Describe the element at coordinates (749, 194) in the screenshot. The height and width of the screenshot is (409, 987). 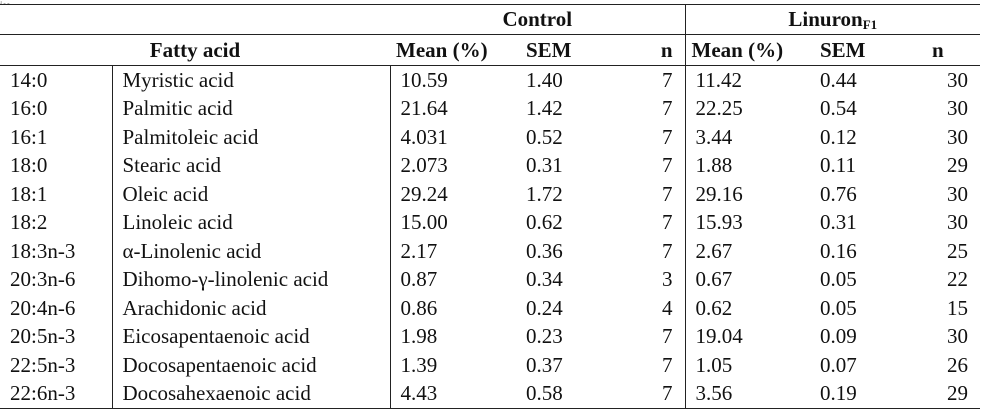
I see `cell-linuron-mean: 29.16` at that location.